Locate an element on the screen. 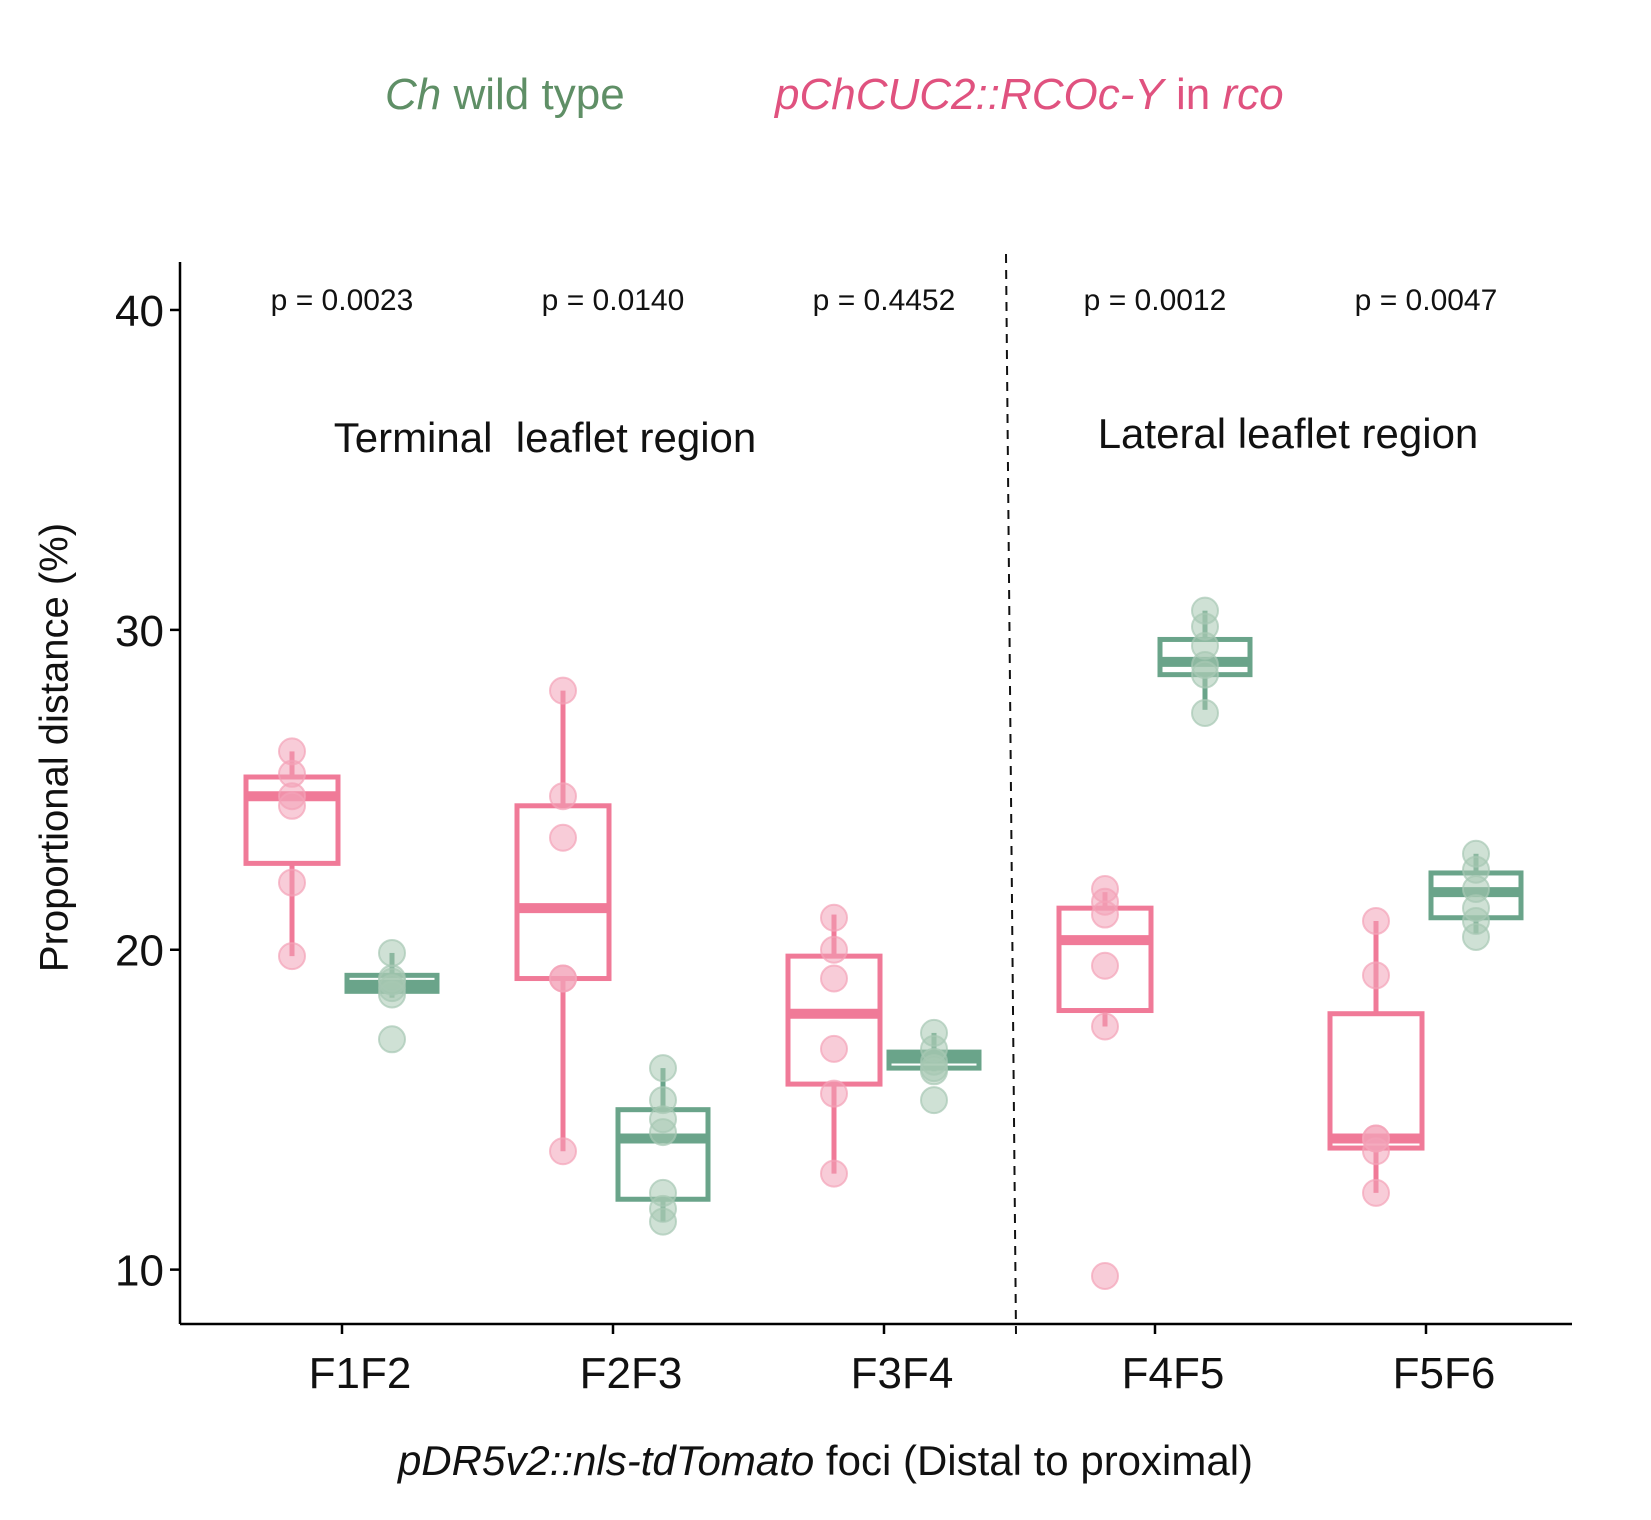 This screenshot has width=1651, height=1520. p-value-label: p = 0.0140 is located at coordinates (613, 300).